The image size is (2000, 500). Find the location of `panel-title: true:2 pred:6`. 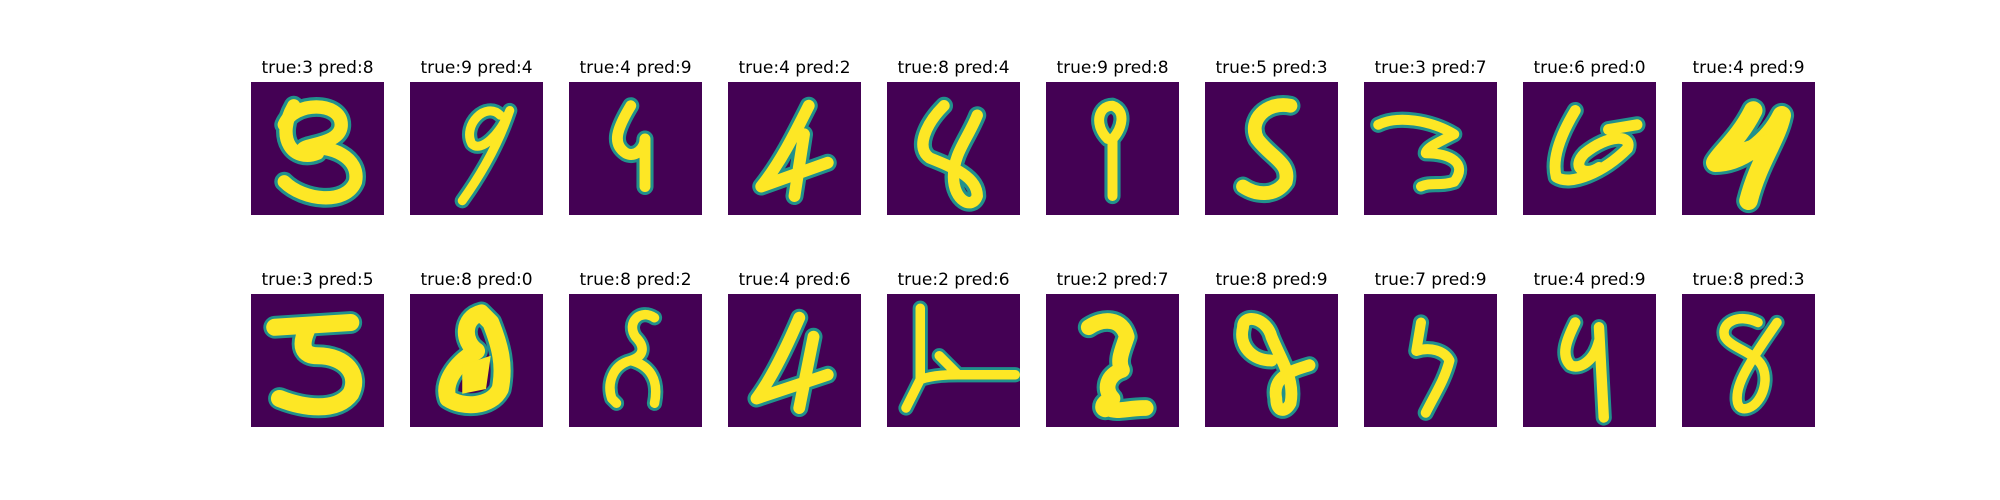

panel-title: true:2 pred:6 is located at coordinates (953, 280).